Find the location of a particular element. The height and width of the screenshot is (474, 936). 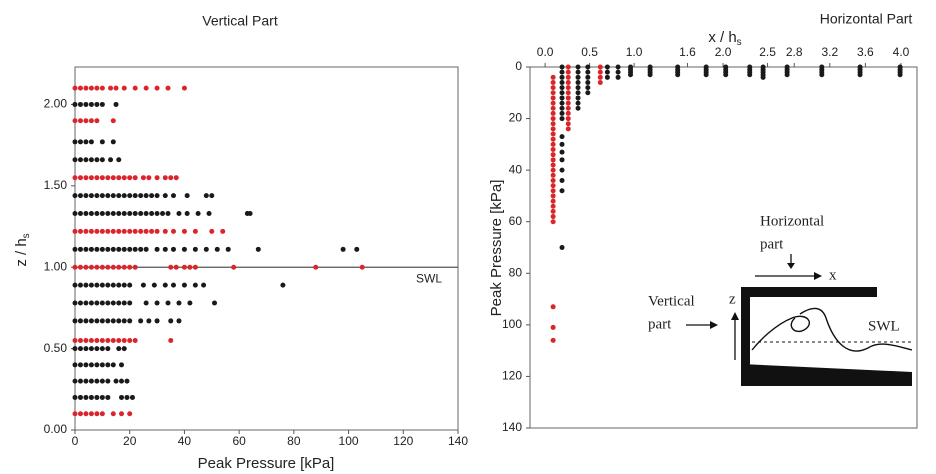

y-tick-label: 100 is located at coordinates (512, 324).